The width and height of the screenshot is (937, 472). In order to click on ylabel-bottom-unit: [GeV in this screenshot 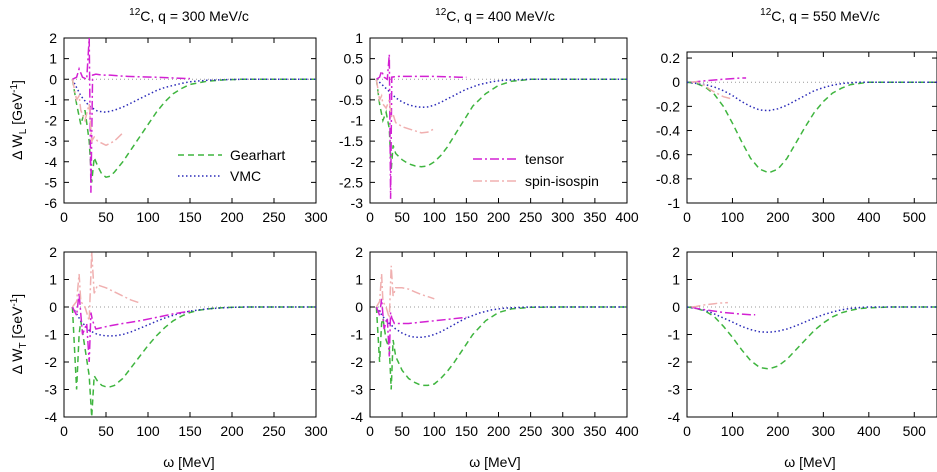, I will do `click(17, 324)`.